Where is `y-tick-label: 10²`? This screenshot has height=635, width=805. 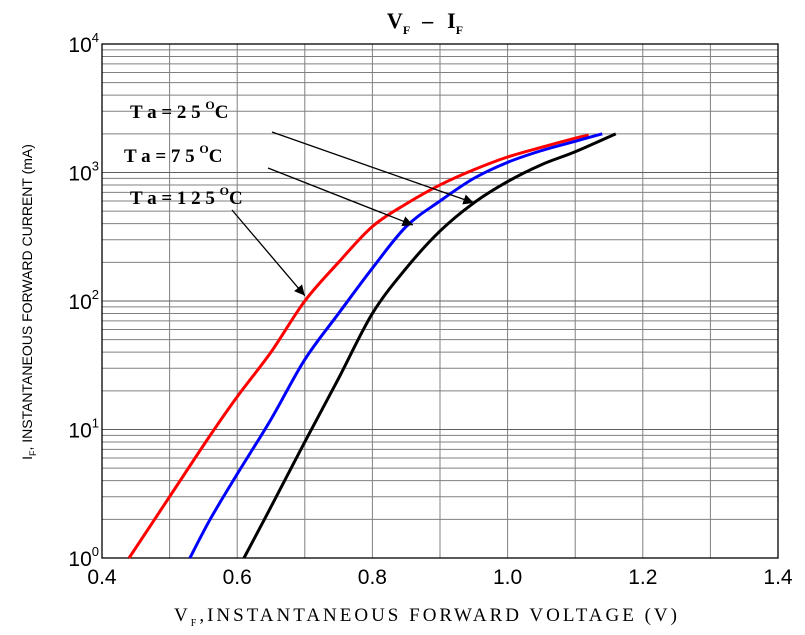 y-tick-label: 10² is located at coordinates (83, 300).